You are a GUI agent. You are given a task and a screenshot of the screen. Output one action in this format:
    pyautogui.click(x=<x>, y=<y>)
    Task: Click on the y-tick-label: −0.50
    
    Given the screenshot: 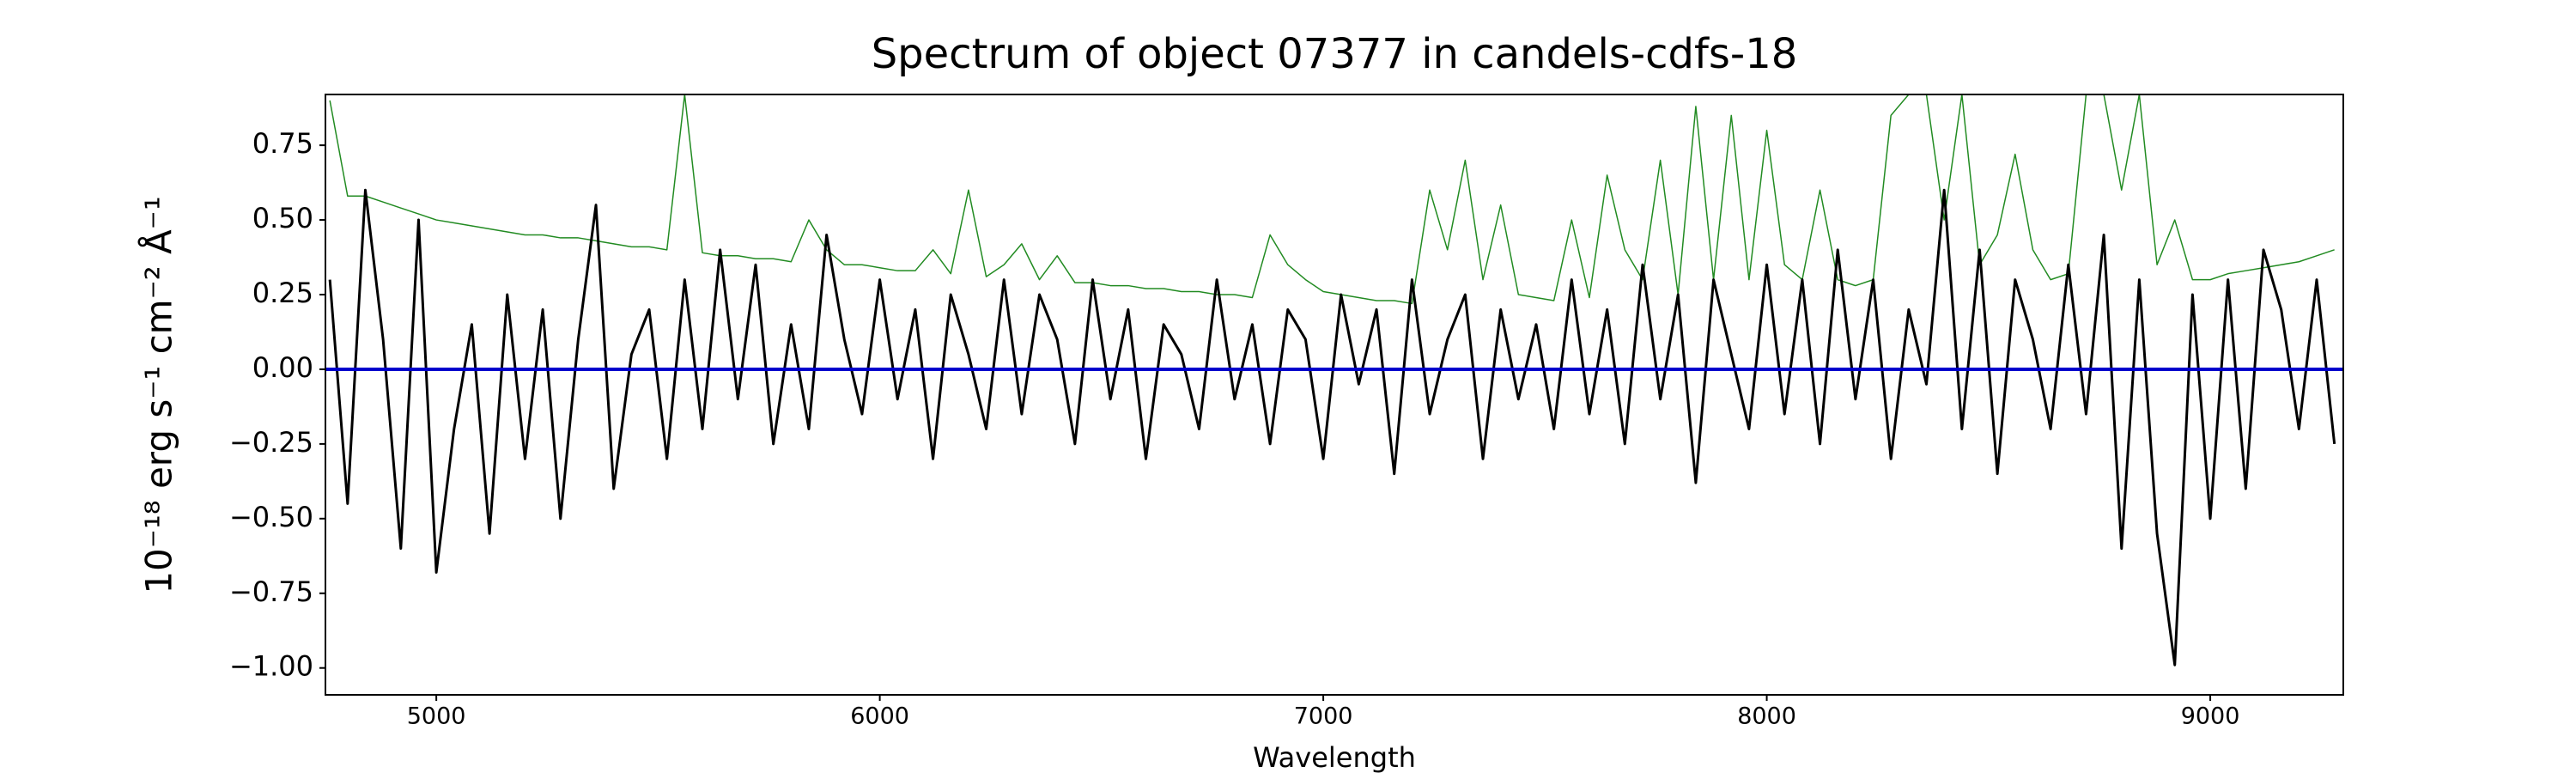 What is the action you would take?
    pyautogui.click(x=271, y=517)
    